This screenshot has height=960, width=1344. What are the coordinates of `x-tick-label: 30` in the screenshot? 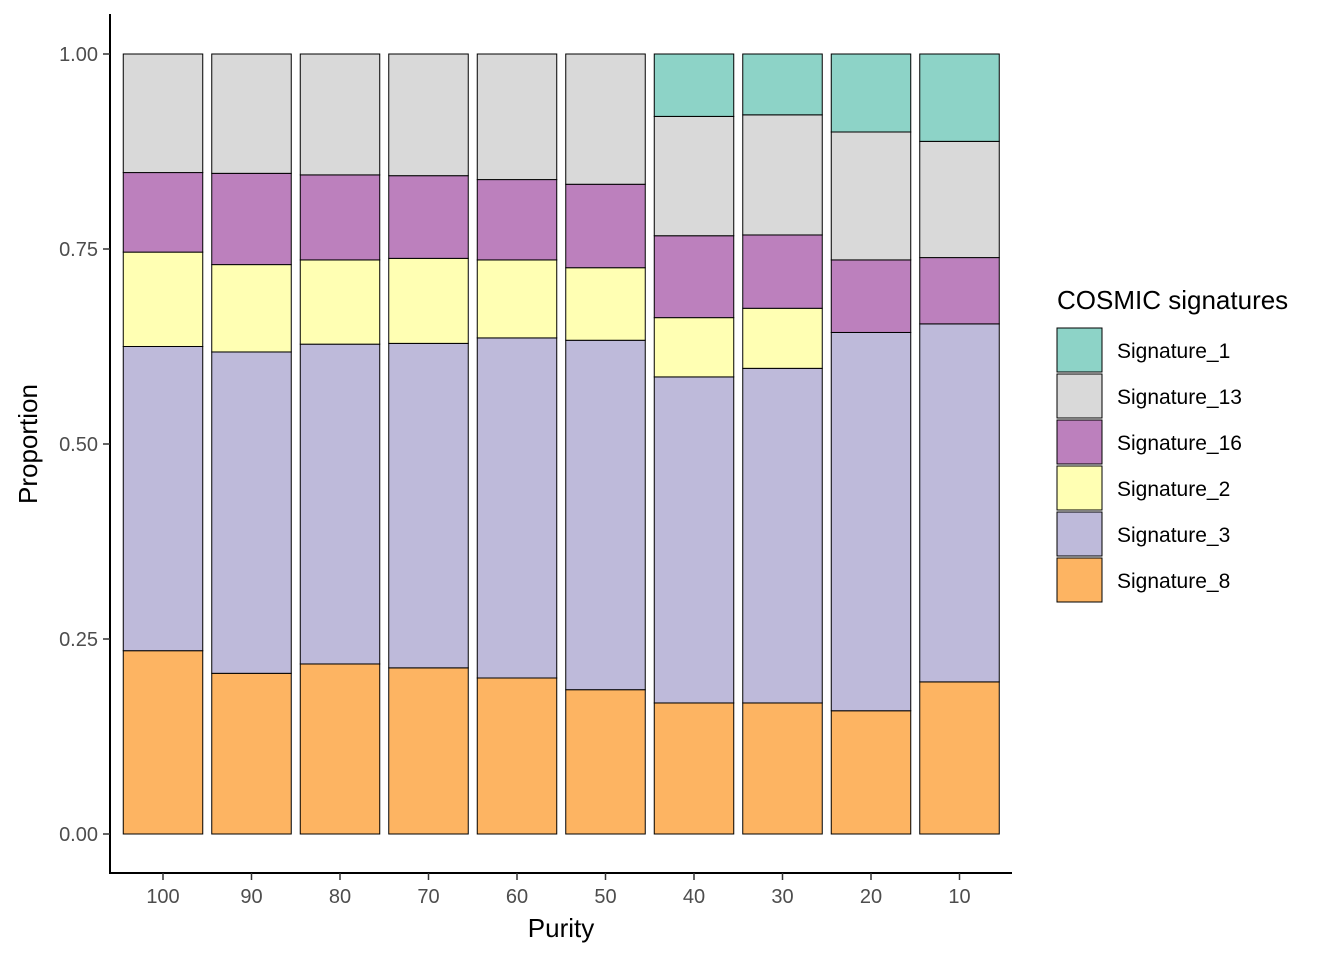 It's located at (782, 897).